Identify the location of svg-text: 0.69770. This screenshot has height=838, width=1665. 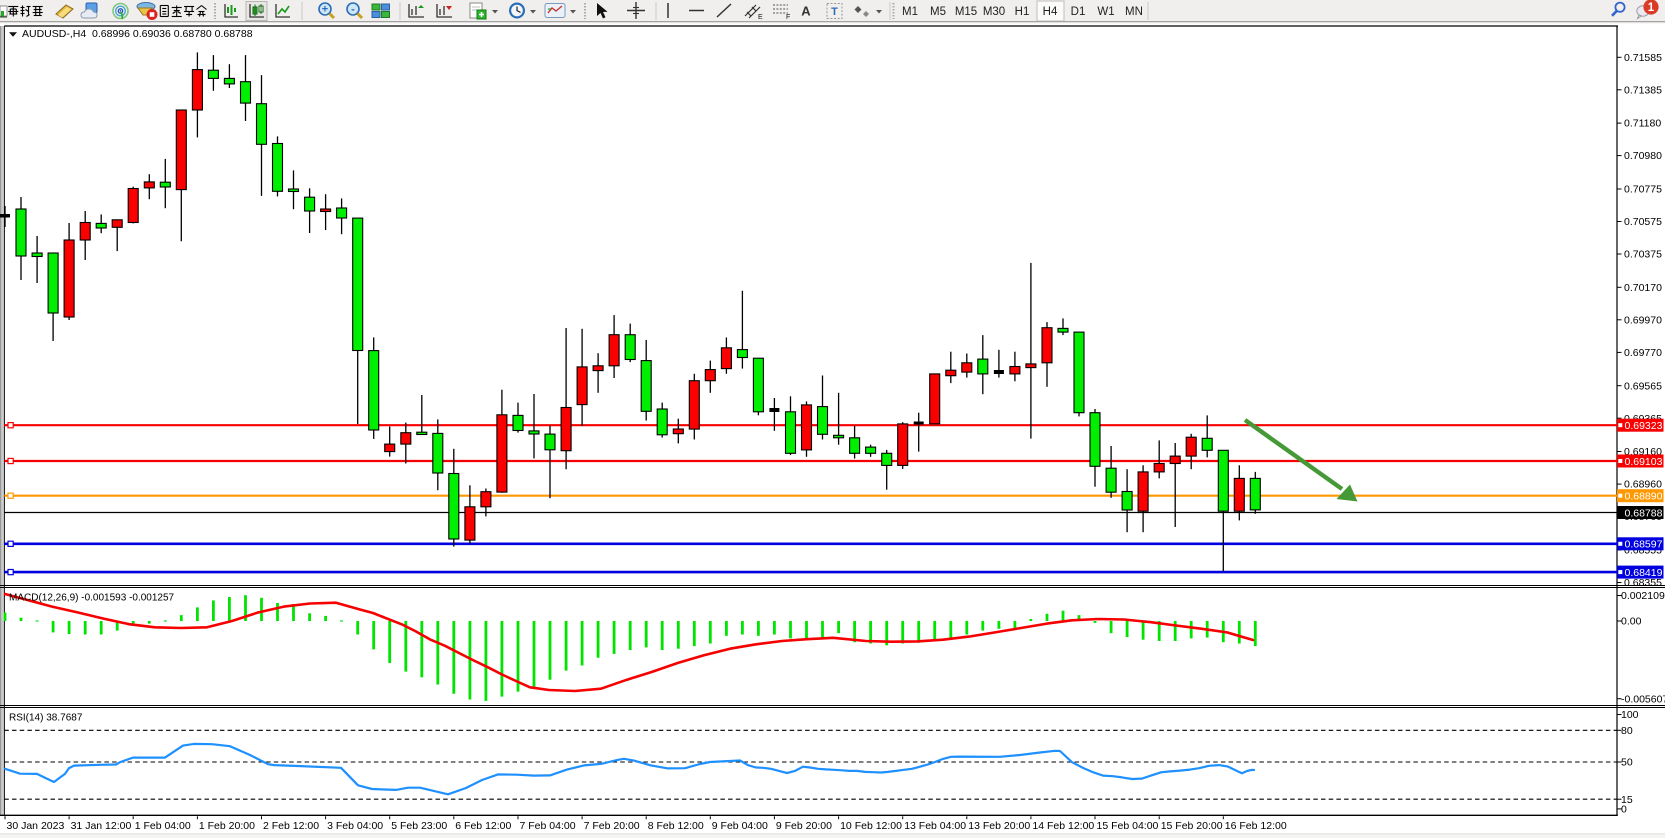
(1643, 353).